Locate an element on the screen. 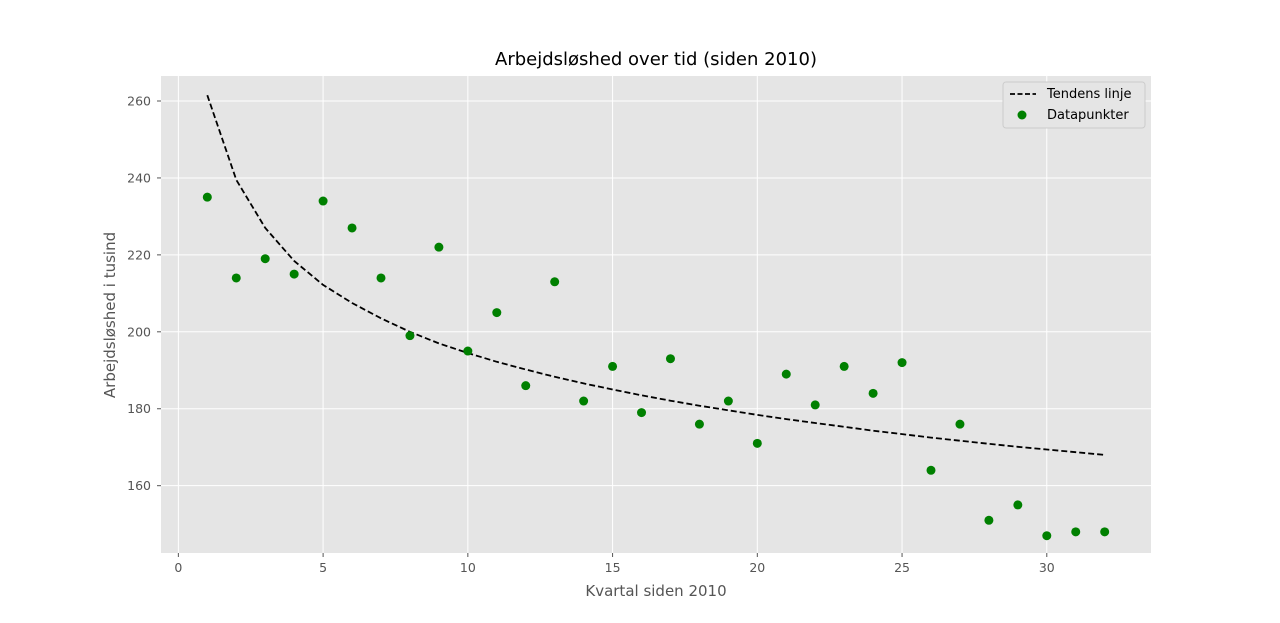 The height and width of the screenshot is (623, 1280). y-axis-label: Arbejdsløshed i tusind is located at coordinates (110, 315).